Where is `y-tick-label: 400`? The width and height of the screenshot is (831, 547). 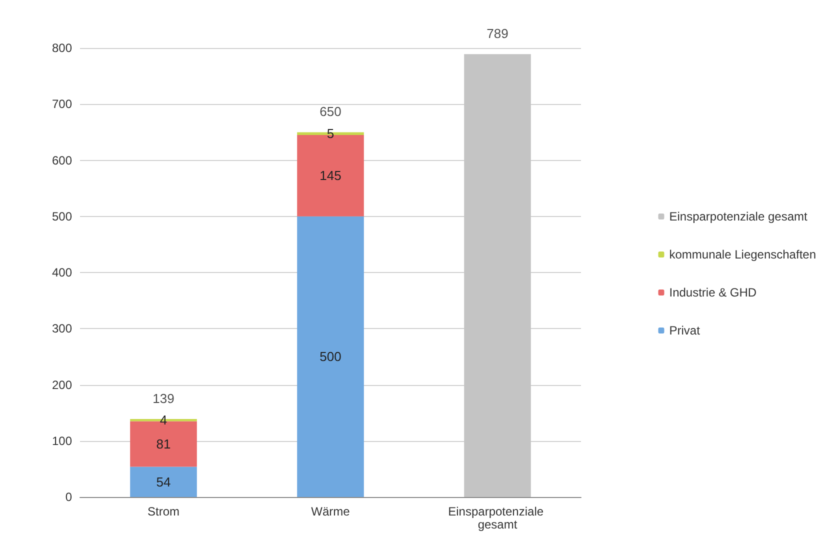
y-tick-label: 400 is located at coordinates (62, 273).